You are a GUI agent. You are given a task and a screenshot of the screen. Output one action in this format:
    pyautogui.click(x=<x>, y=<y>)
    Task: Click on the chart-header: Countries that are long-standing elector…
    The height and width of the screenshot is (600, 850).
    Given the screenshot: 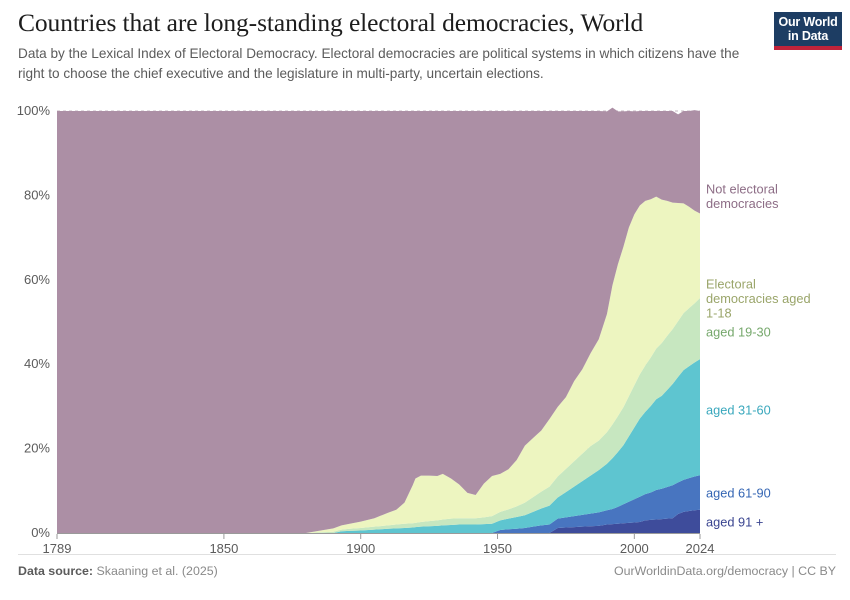 What is the action you would take?
    pyautogui.click(x=383, y=45)
    